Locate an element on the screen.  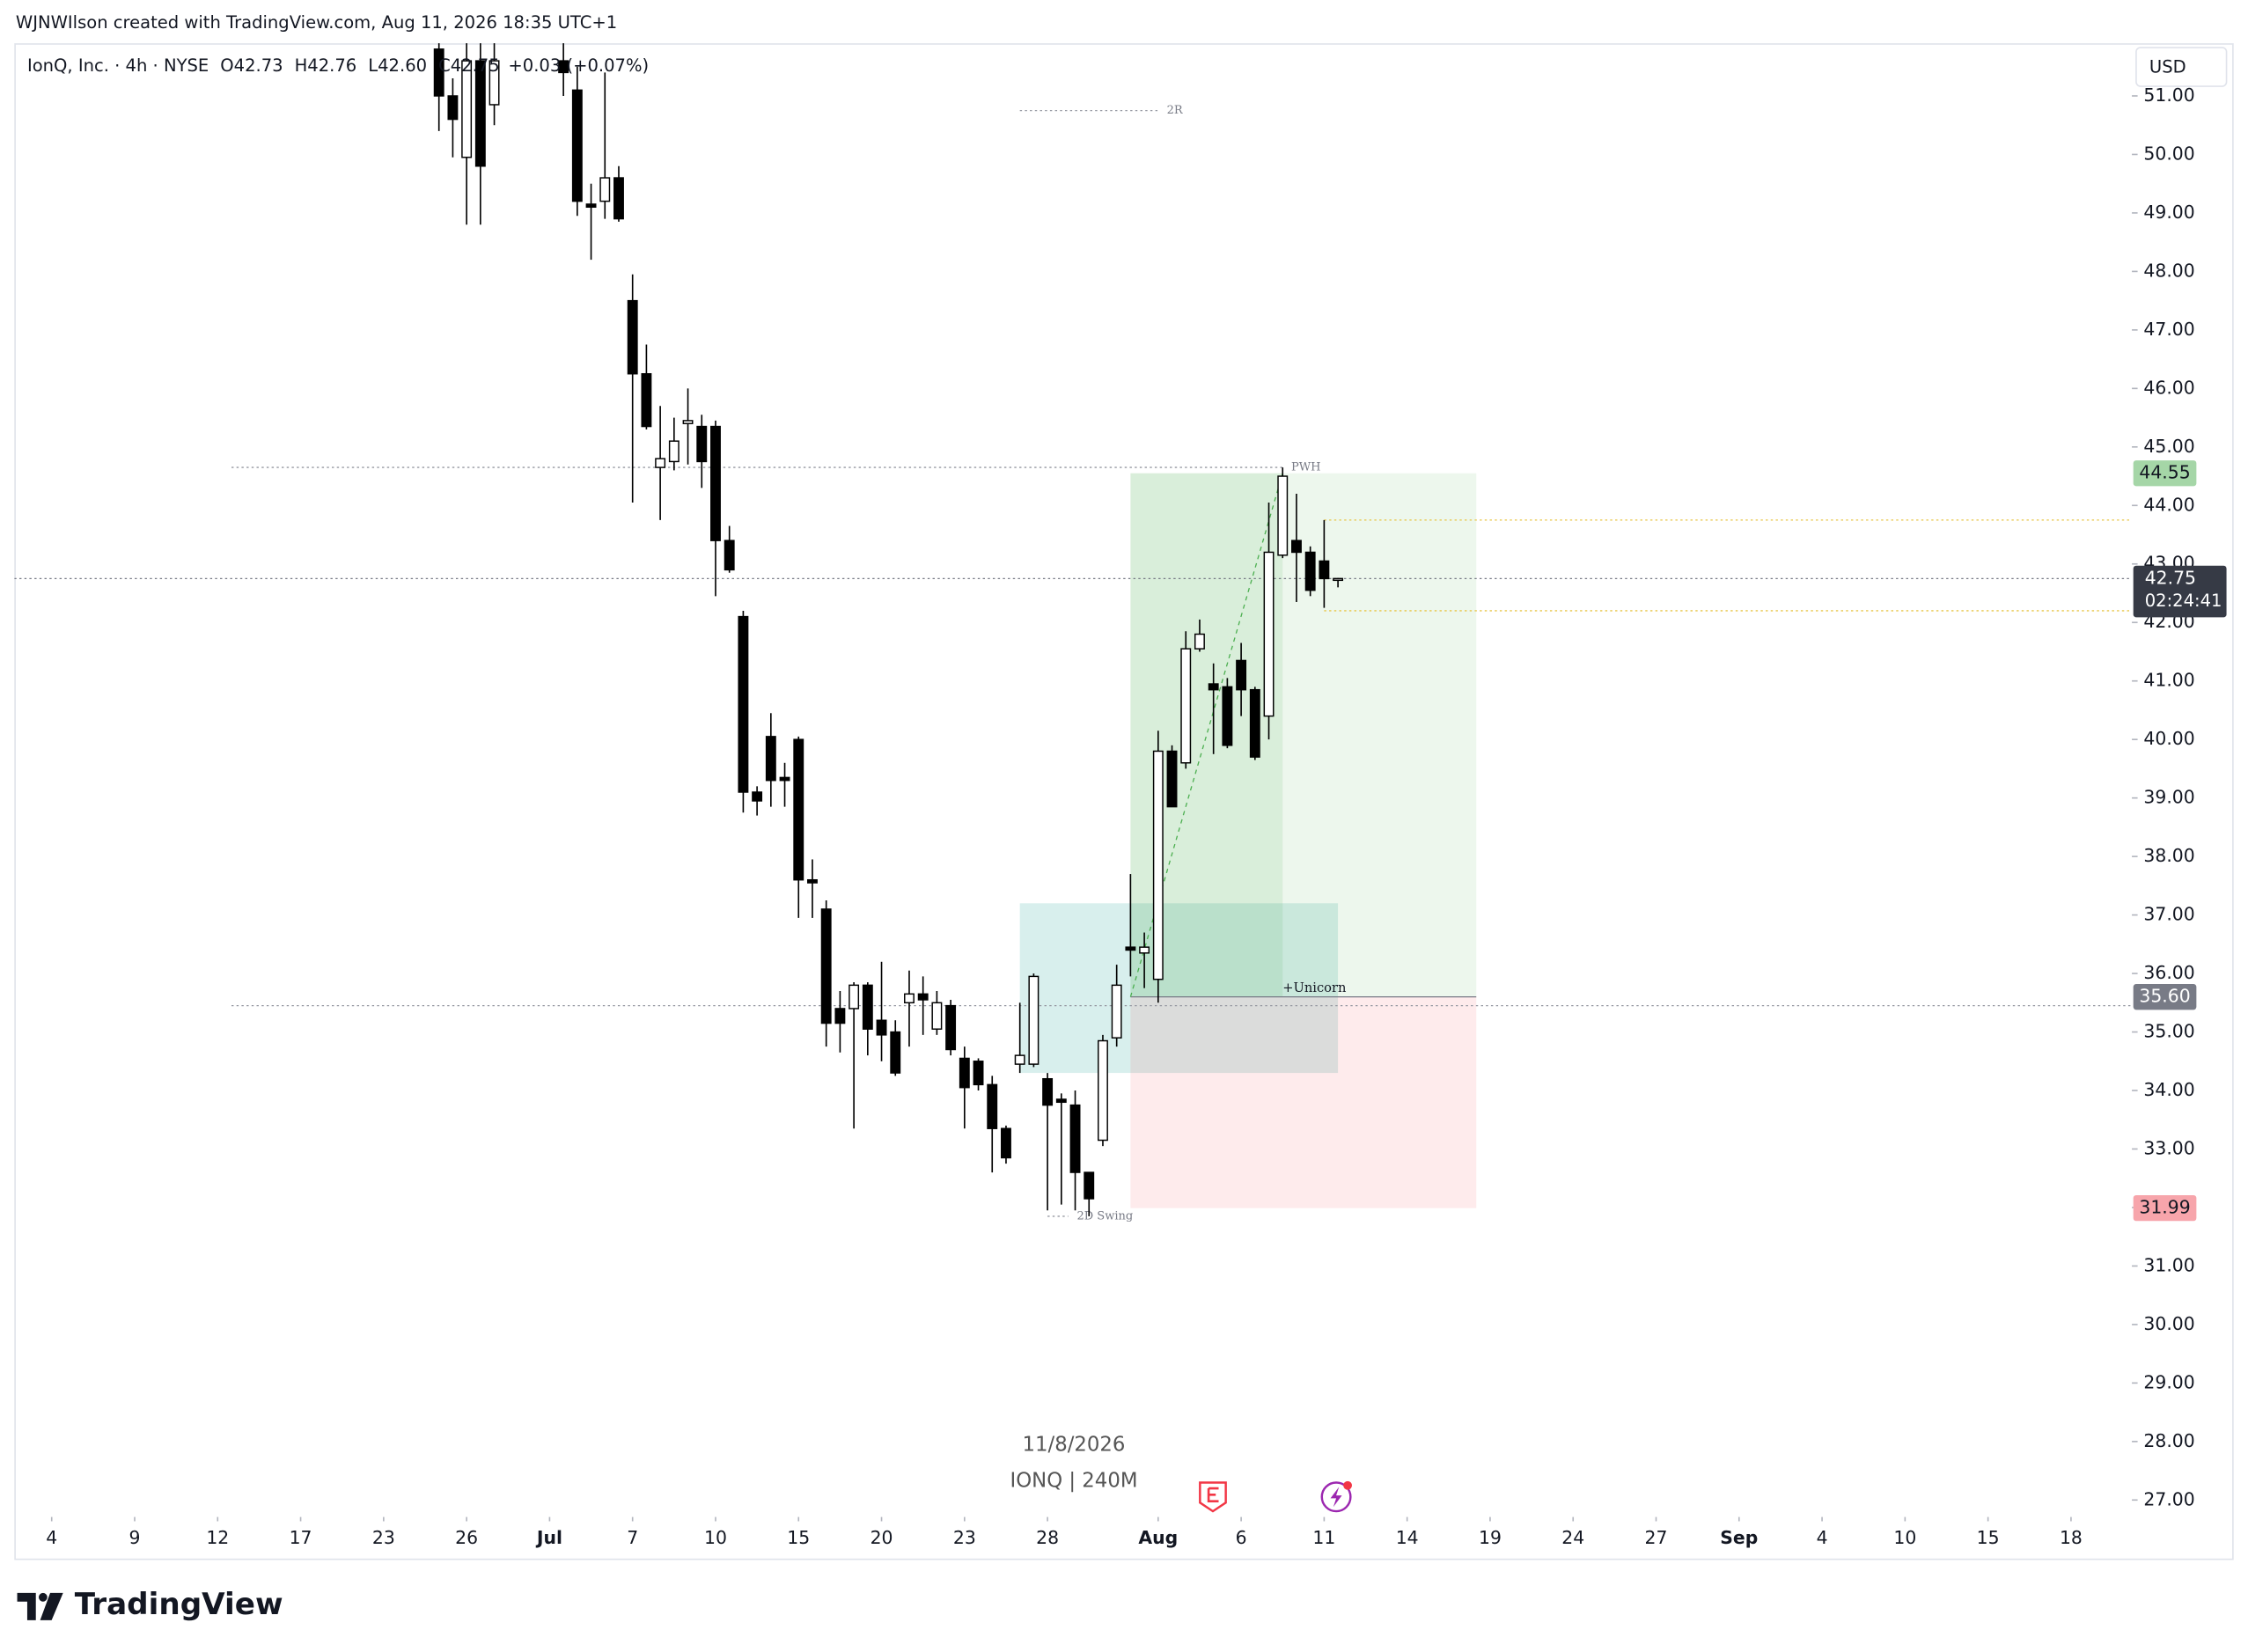
y-tick-label: 41.00 is located at coordinates (2168, 680).